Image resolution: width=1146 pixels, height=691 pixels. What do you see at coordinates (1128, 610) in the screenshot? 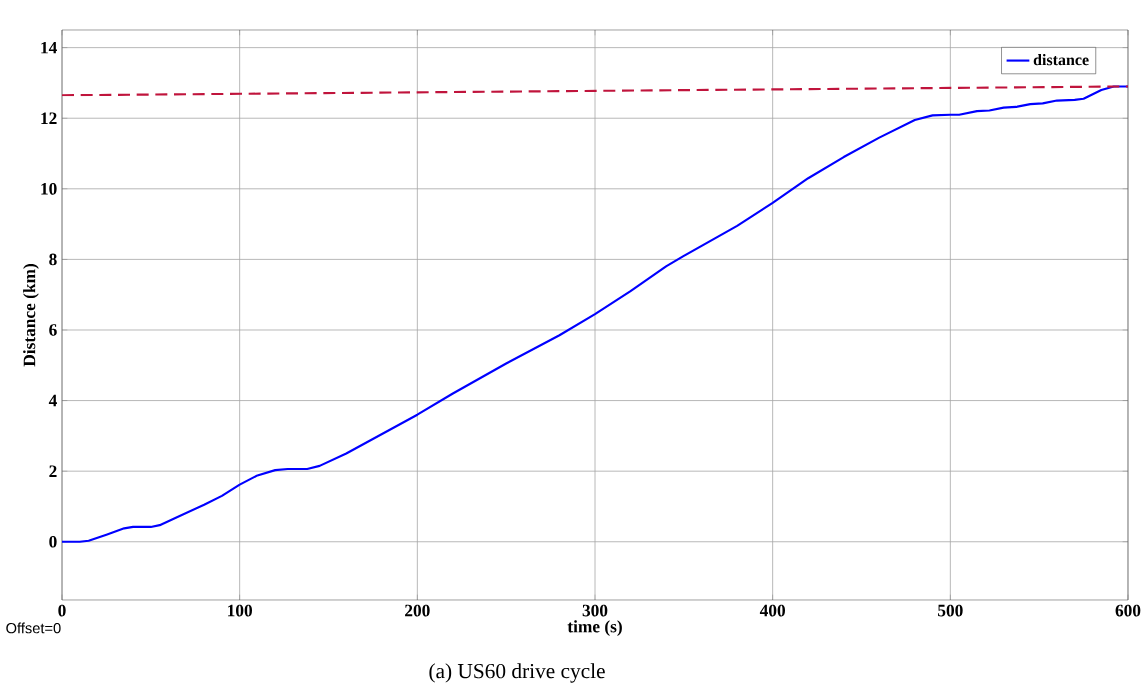
I see `x-tick-label: 600` at bounding box center [1128, 610].